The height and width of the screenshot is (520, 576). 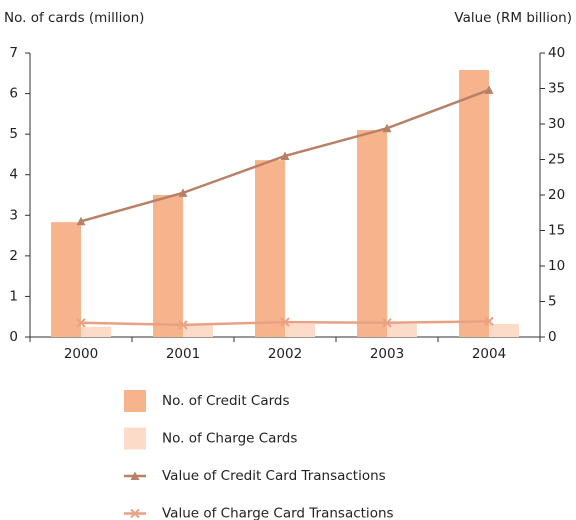 I want to click on x-tick-label: 2001, so click(x=183, y=354).